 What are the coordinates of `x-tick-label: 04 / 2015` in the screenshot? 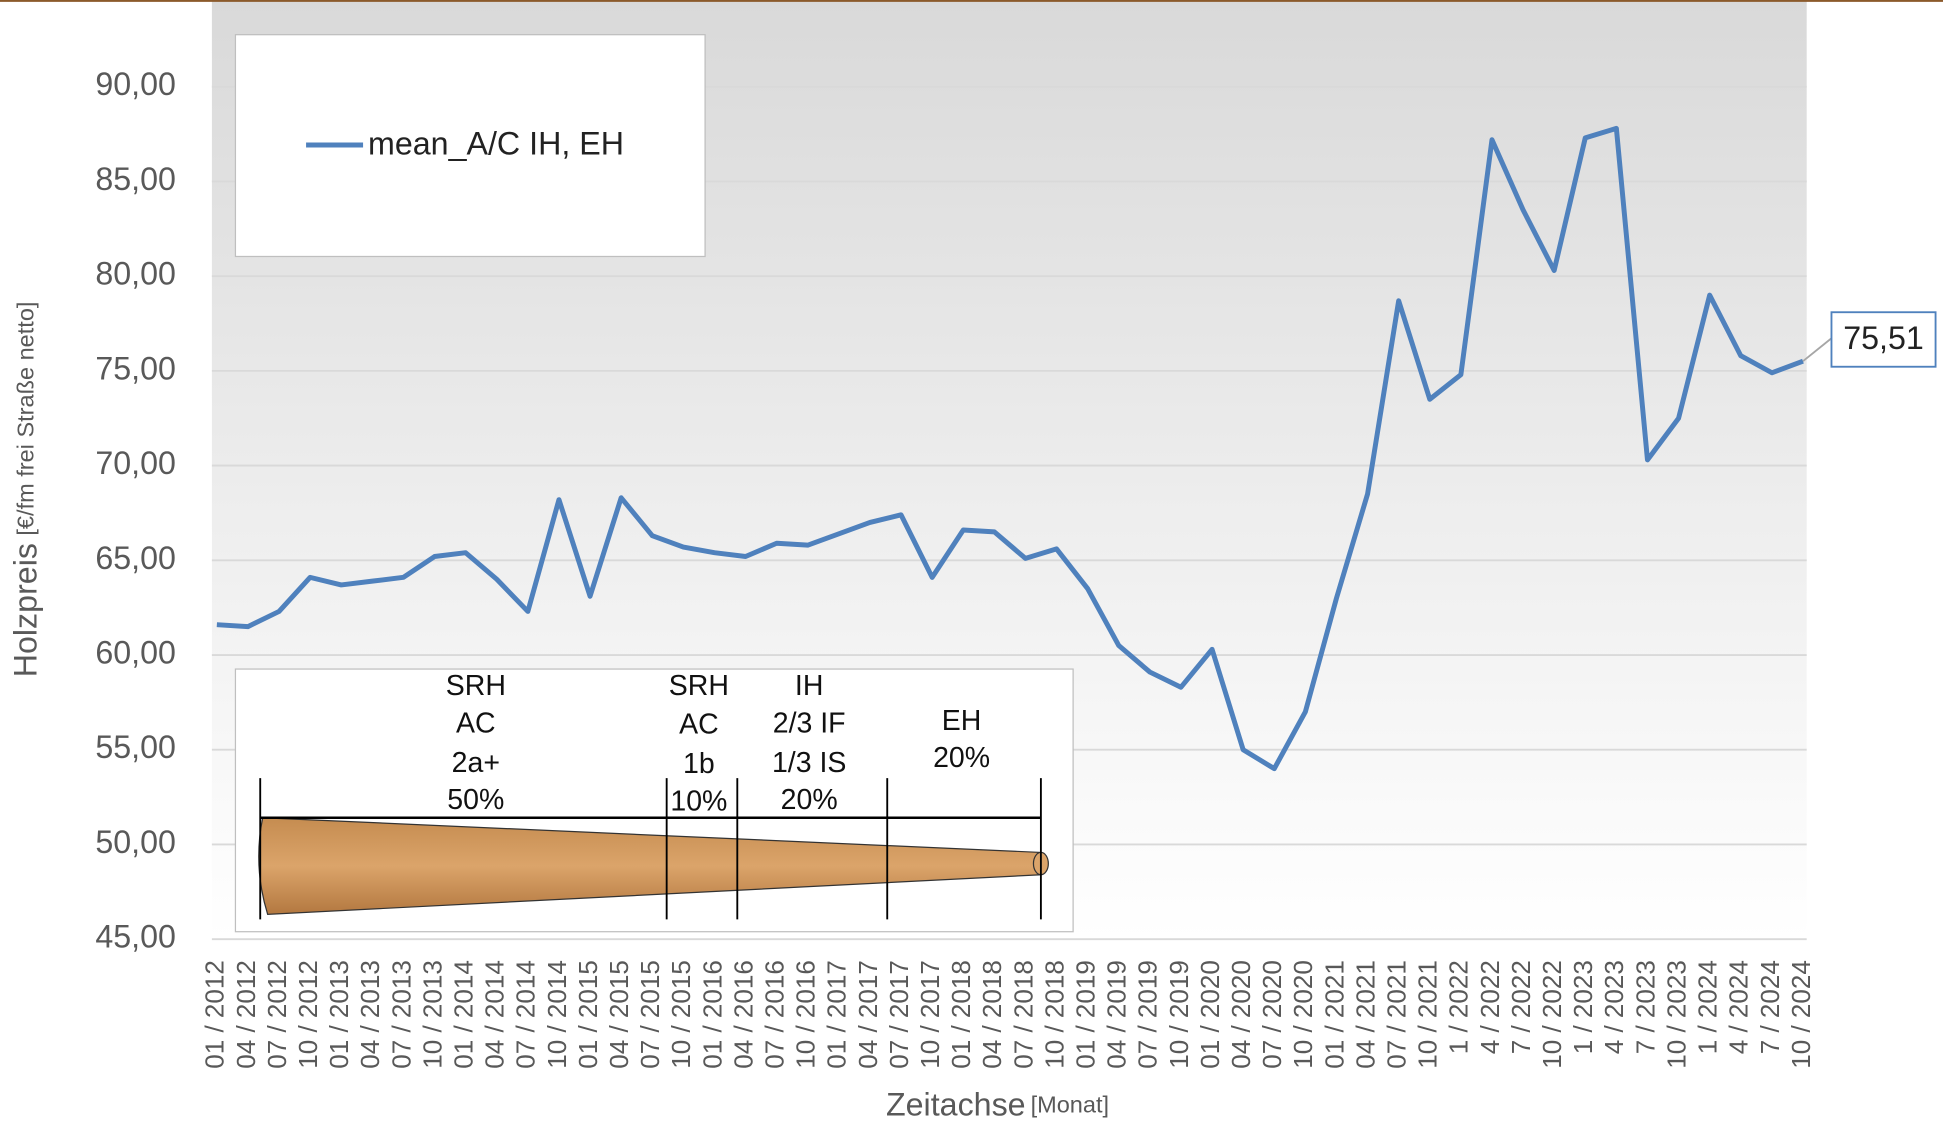 It's located at (619, 1014).